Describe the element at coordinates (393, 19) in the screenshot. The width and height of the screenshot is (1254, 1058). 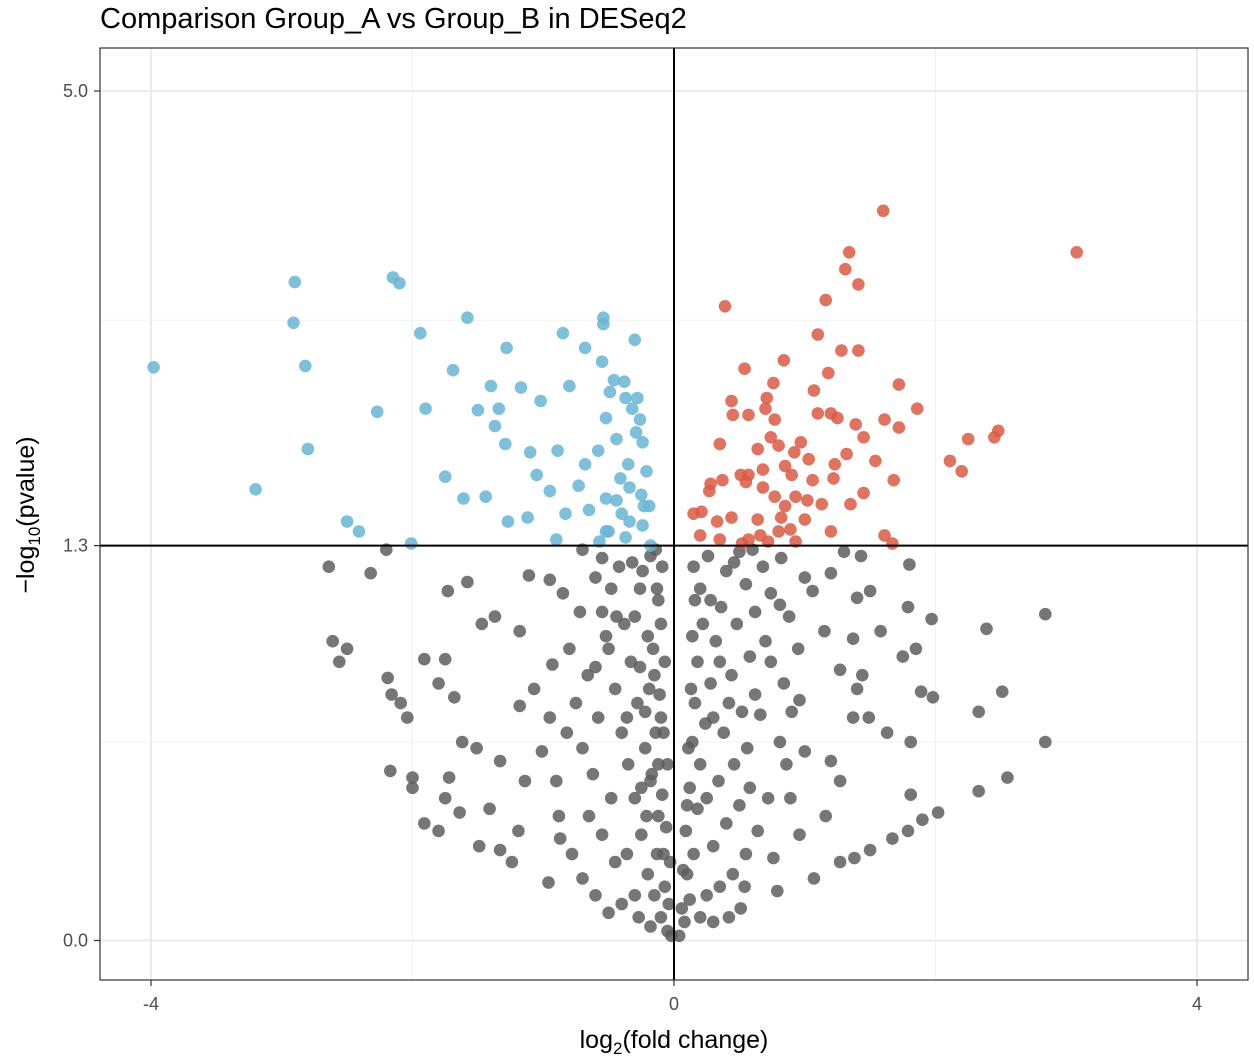
I see `chart-title: Comparison Group_A vs Group_B in DESeq2` at that location.